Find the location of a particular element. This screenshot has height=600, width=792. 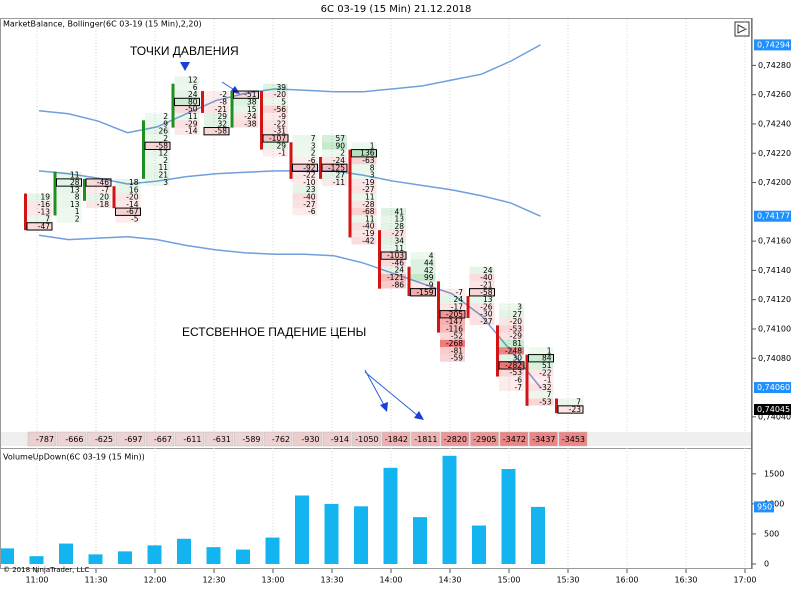

cell-label: -5 is located at coordinates (135, 219).